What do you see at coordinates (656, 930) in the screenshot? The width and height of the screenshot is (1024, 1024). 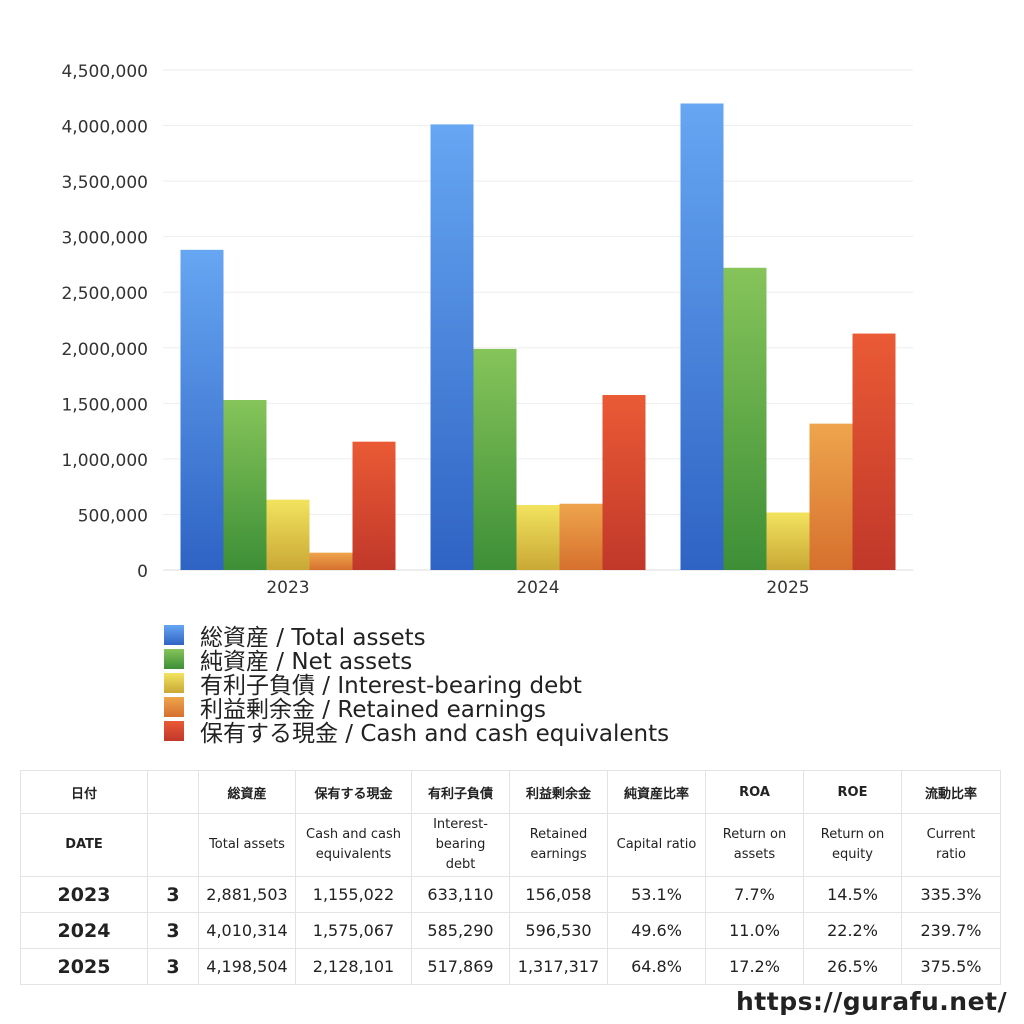 I see `table-cell: 49.6%` at bounding box center [656, 930].